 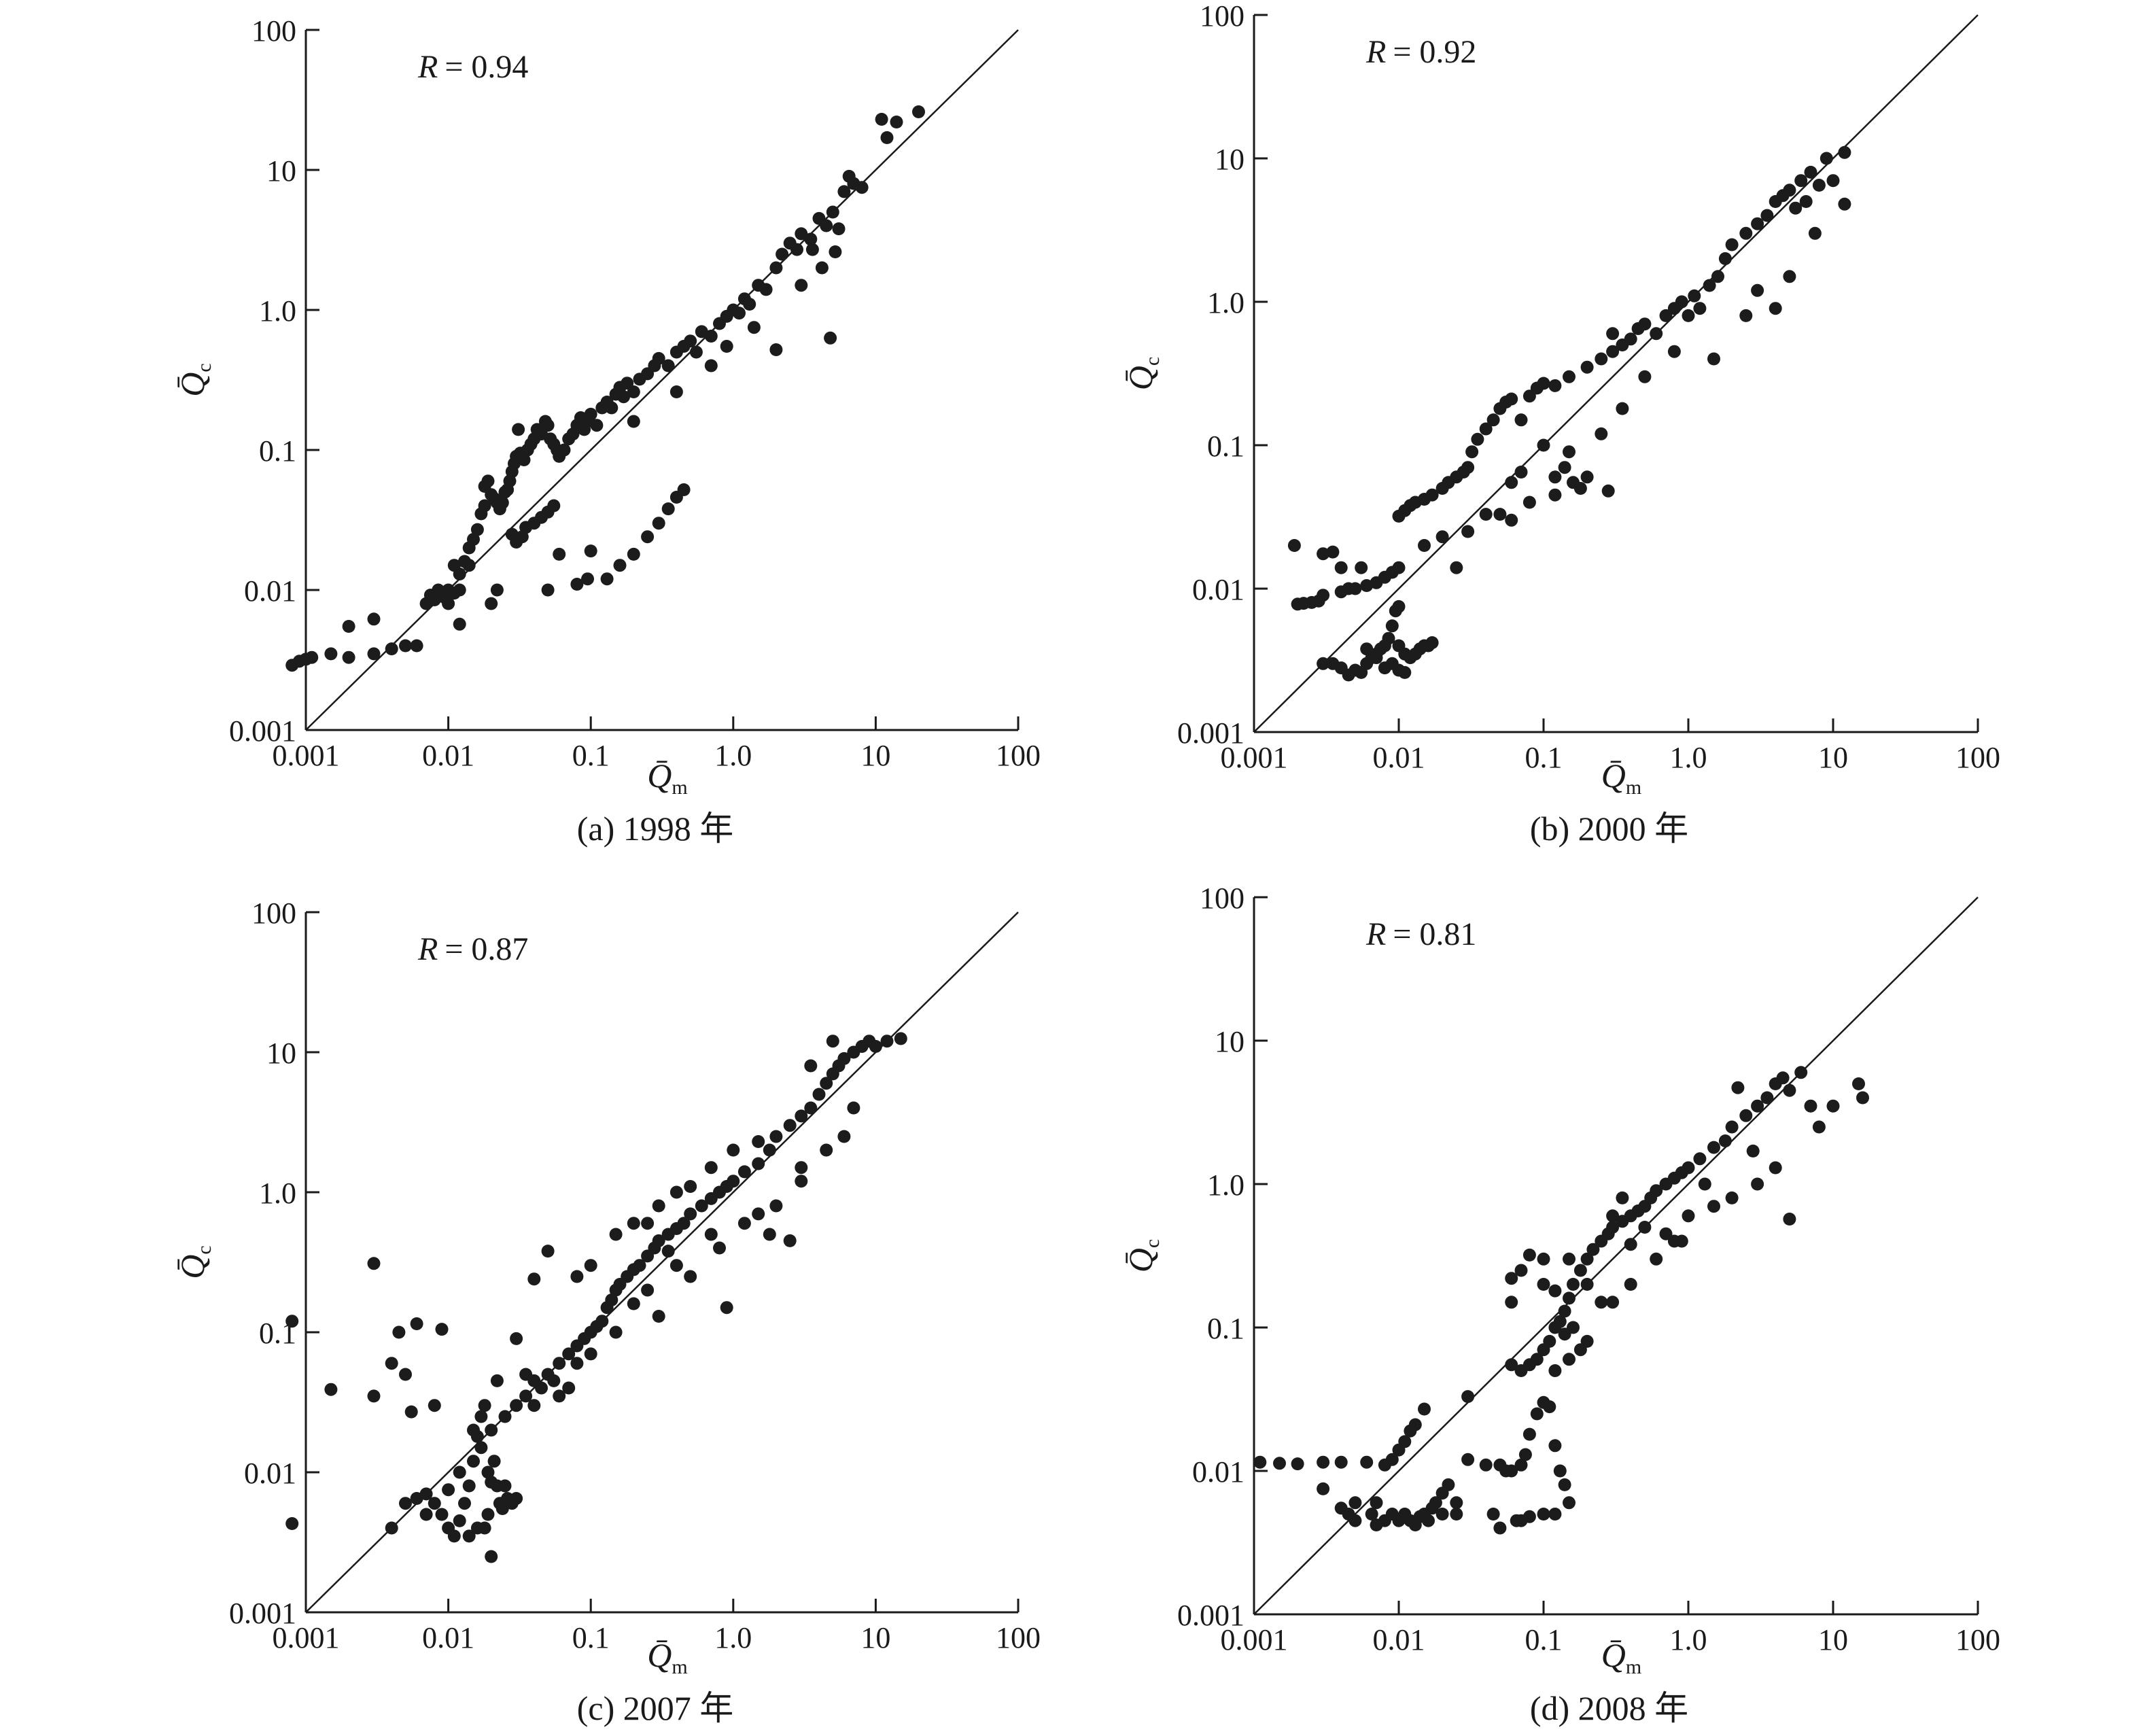 What do you see at coordinates (1609, 1708) in the screenshot?
I see `panel-caption: (d) 2008 年` at bounding box center [1609, 1708].